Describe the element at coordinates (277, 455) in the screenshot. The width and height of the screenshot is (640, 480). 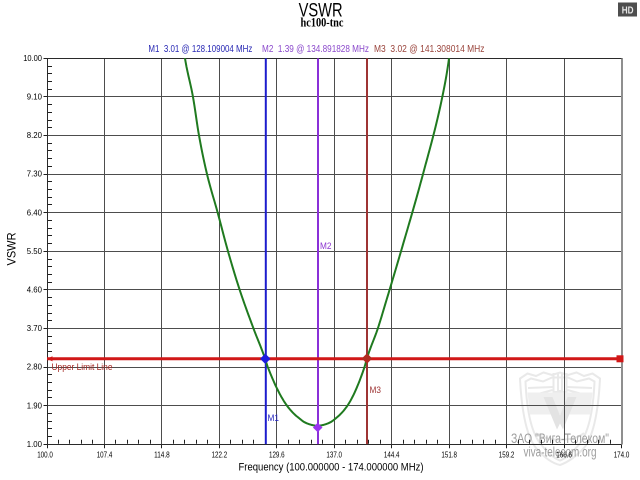
I see `svg-text: 129.6` at that location.